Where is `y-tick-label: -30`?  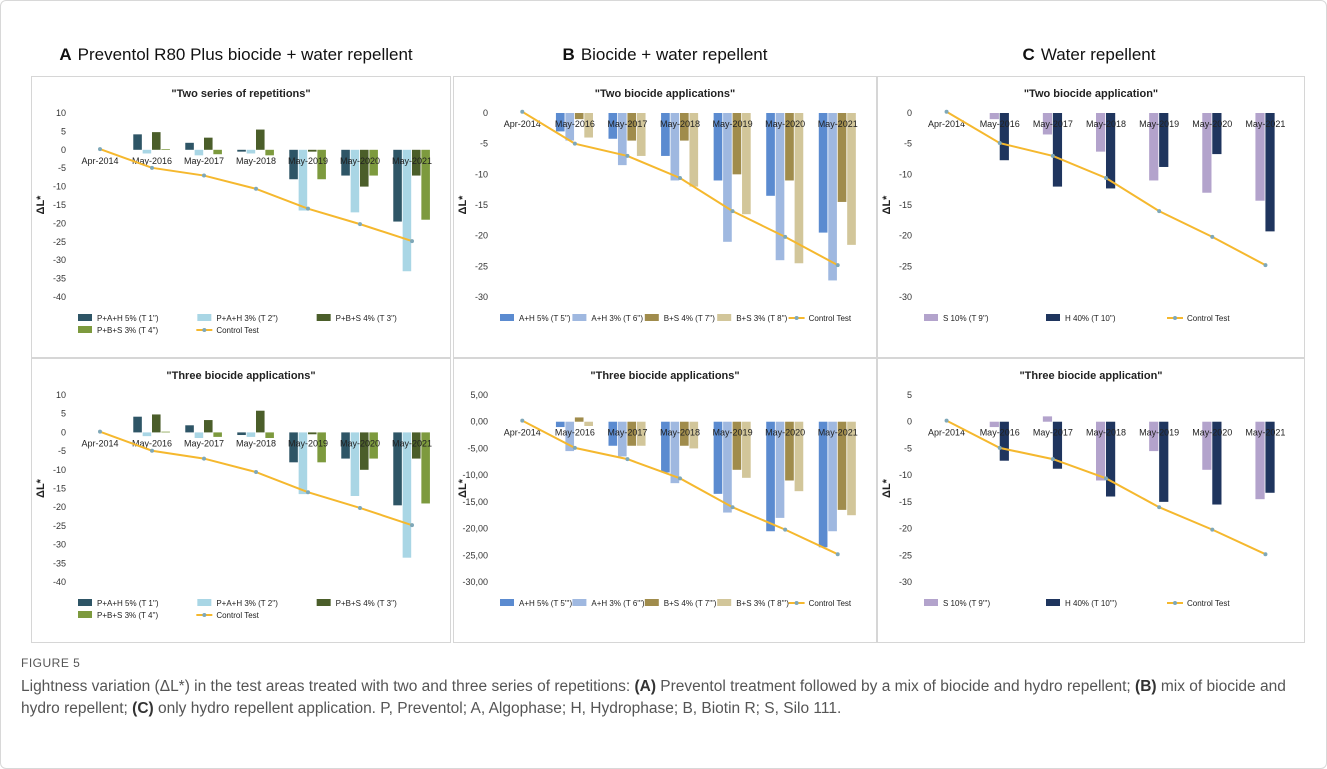 y-tick-label: -30 is located at coordinates (59, 545).